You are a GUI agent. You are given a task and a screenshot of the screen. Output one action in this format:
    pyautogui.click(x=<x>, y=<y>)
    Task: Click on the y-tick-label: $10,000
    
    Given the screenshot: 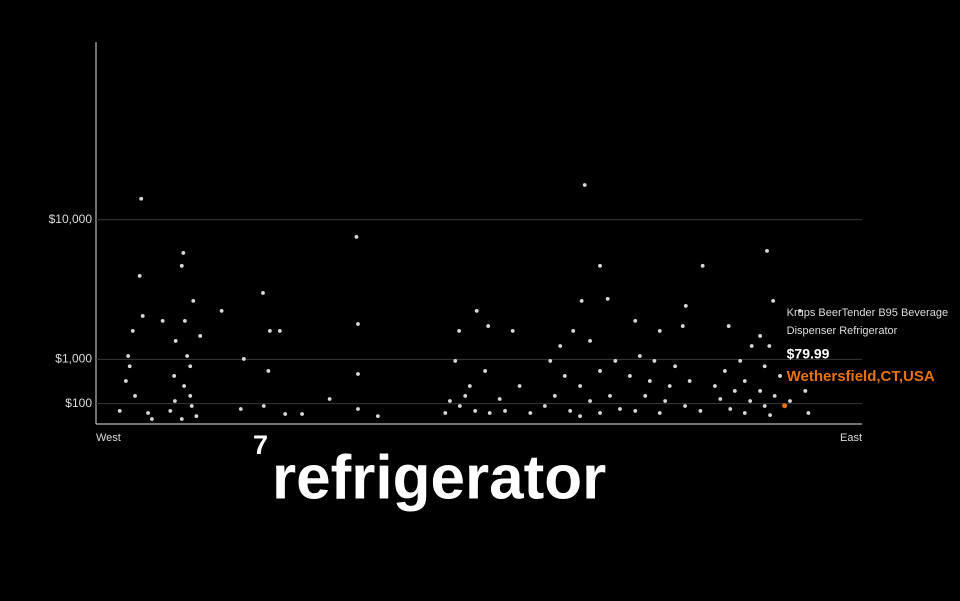 What is the action you would take?
    pyautogui.click(x=71, y=219)
    